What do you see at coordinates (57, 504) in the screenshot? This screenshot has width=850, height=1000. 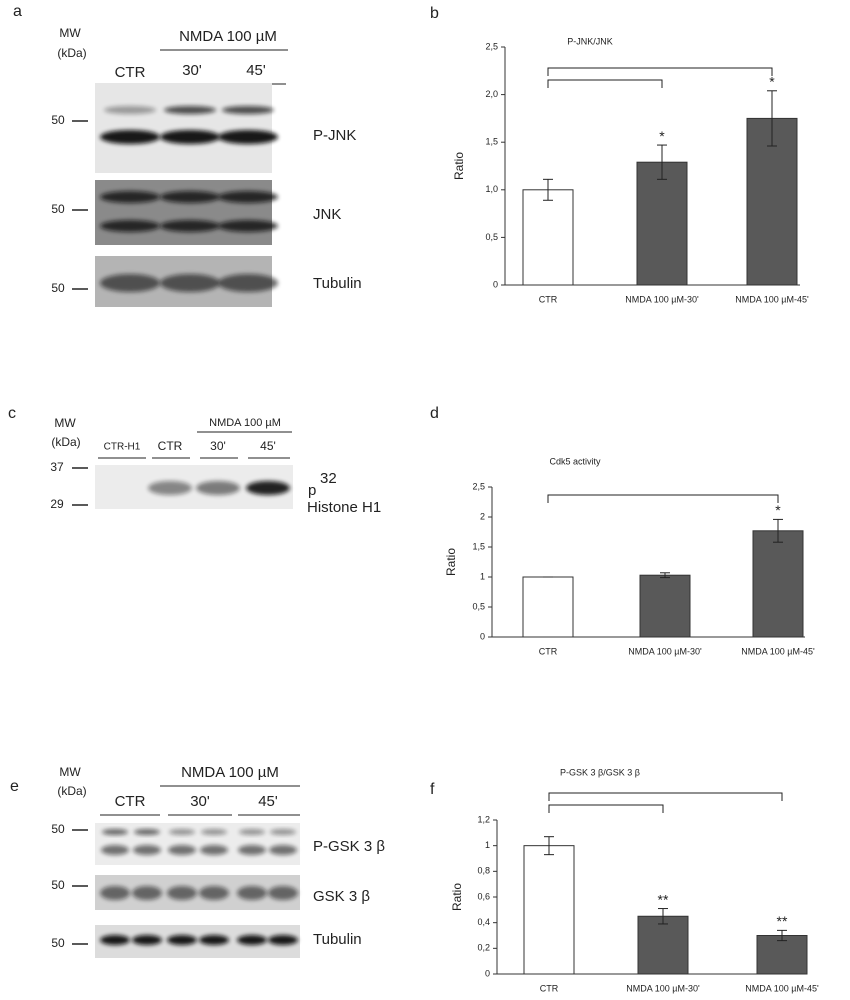 I see `marker-label: 29` at bounding box center [57, 504].